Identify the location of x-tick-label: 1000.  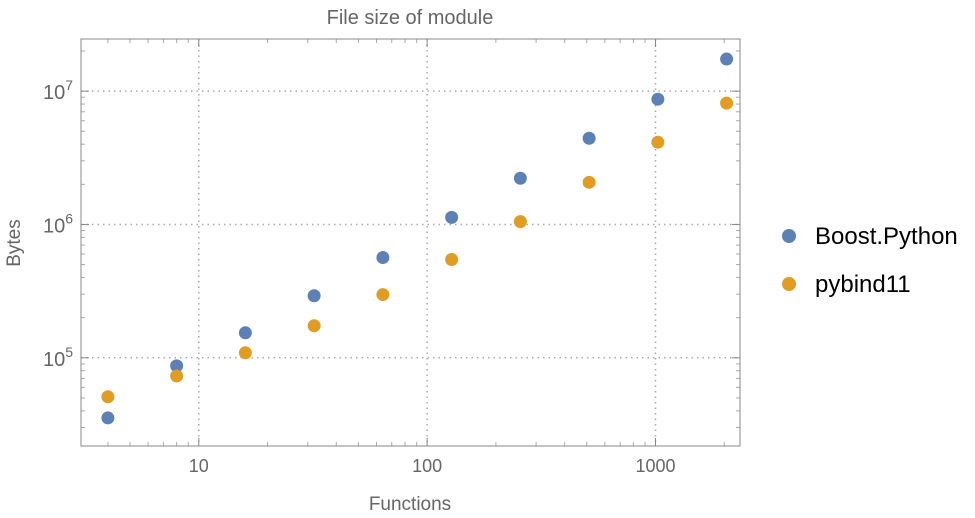
(655, 466).